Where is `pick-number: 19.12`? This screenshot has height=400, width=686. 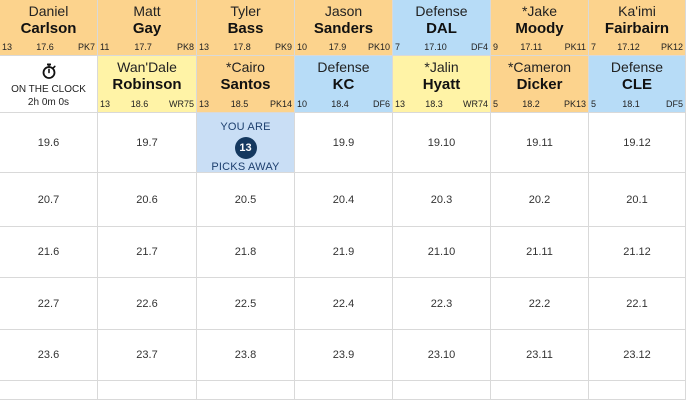
pick-number: 19.12 is located at coordinates (637, 142).